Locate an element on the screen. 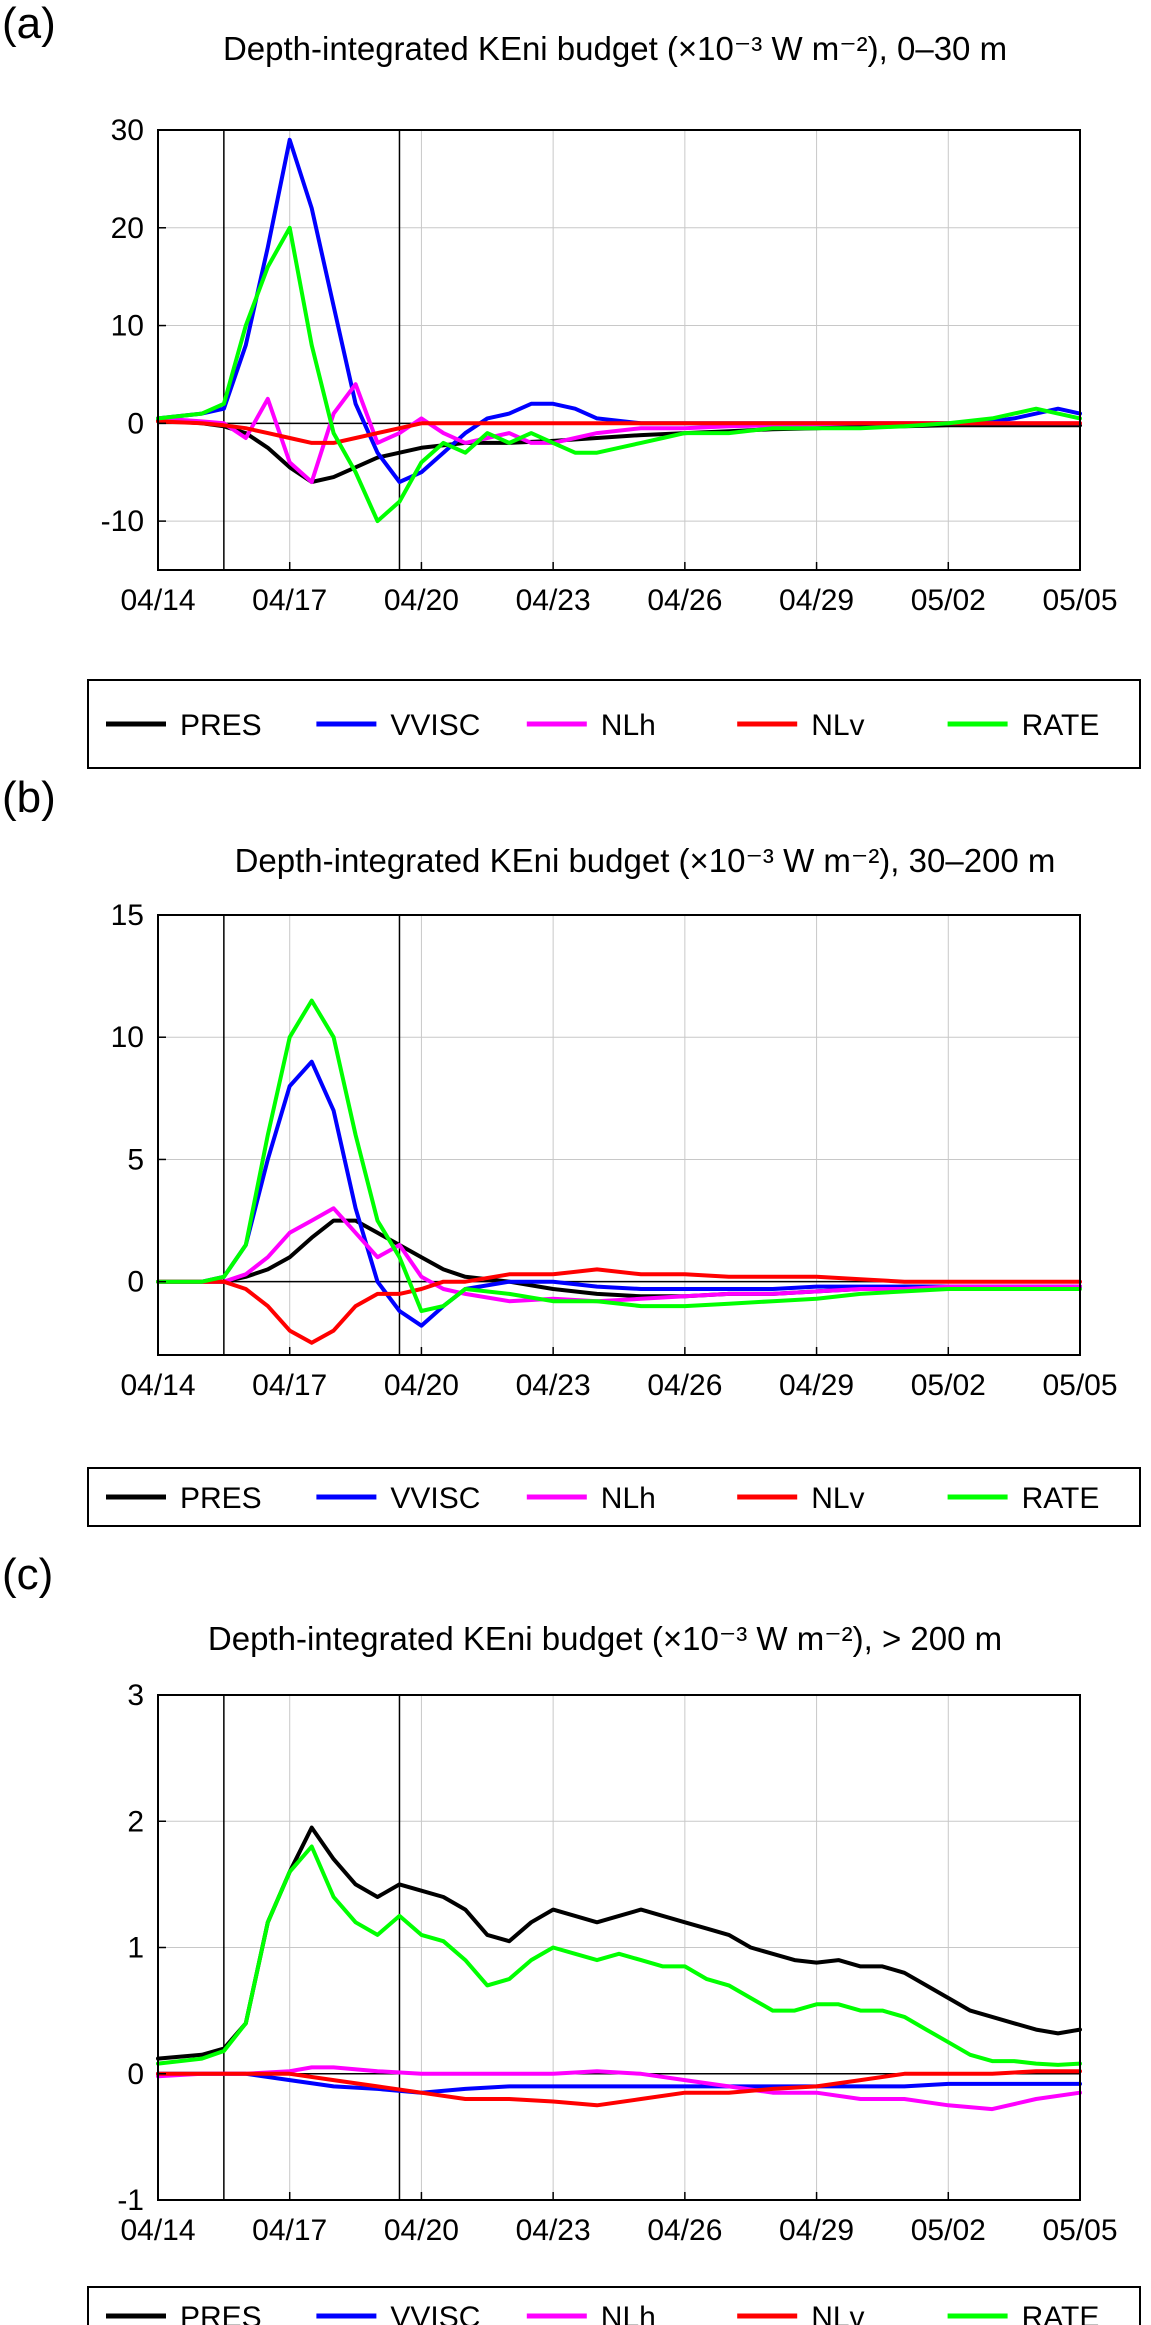 The height and width of the screenshot is (2325, 1151). series-line-pres is located at coordinates (619, 1943).